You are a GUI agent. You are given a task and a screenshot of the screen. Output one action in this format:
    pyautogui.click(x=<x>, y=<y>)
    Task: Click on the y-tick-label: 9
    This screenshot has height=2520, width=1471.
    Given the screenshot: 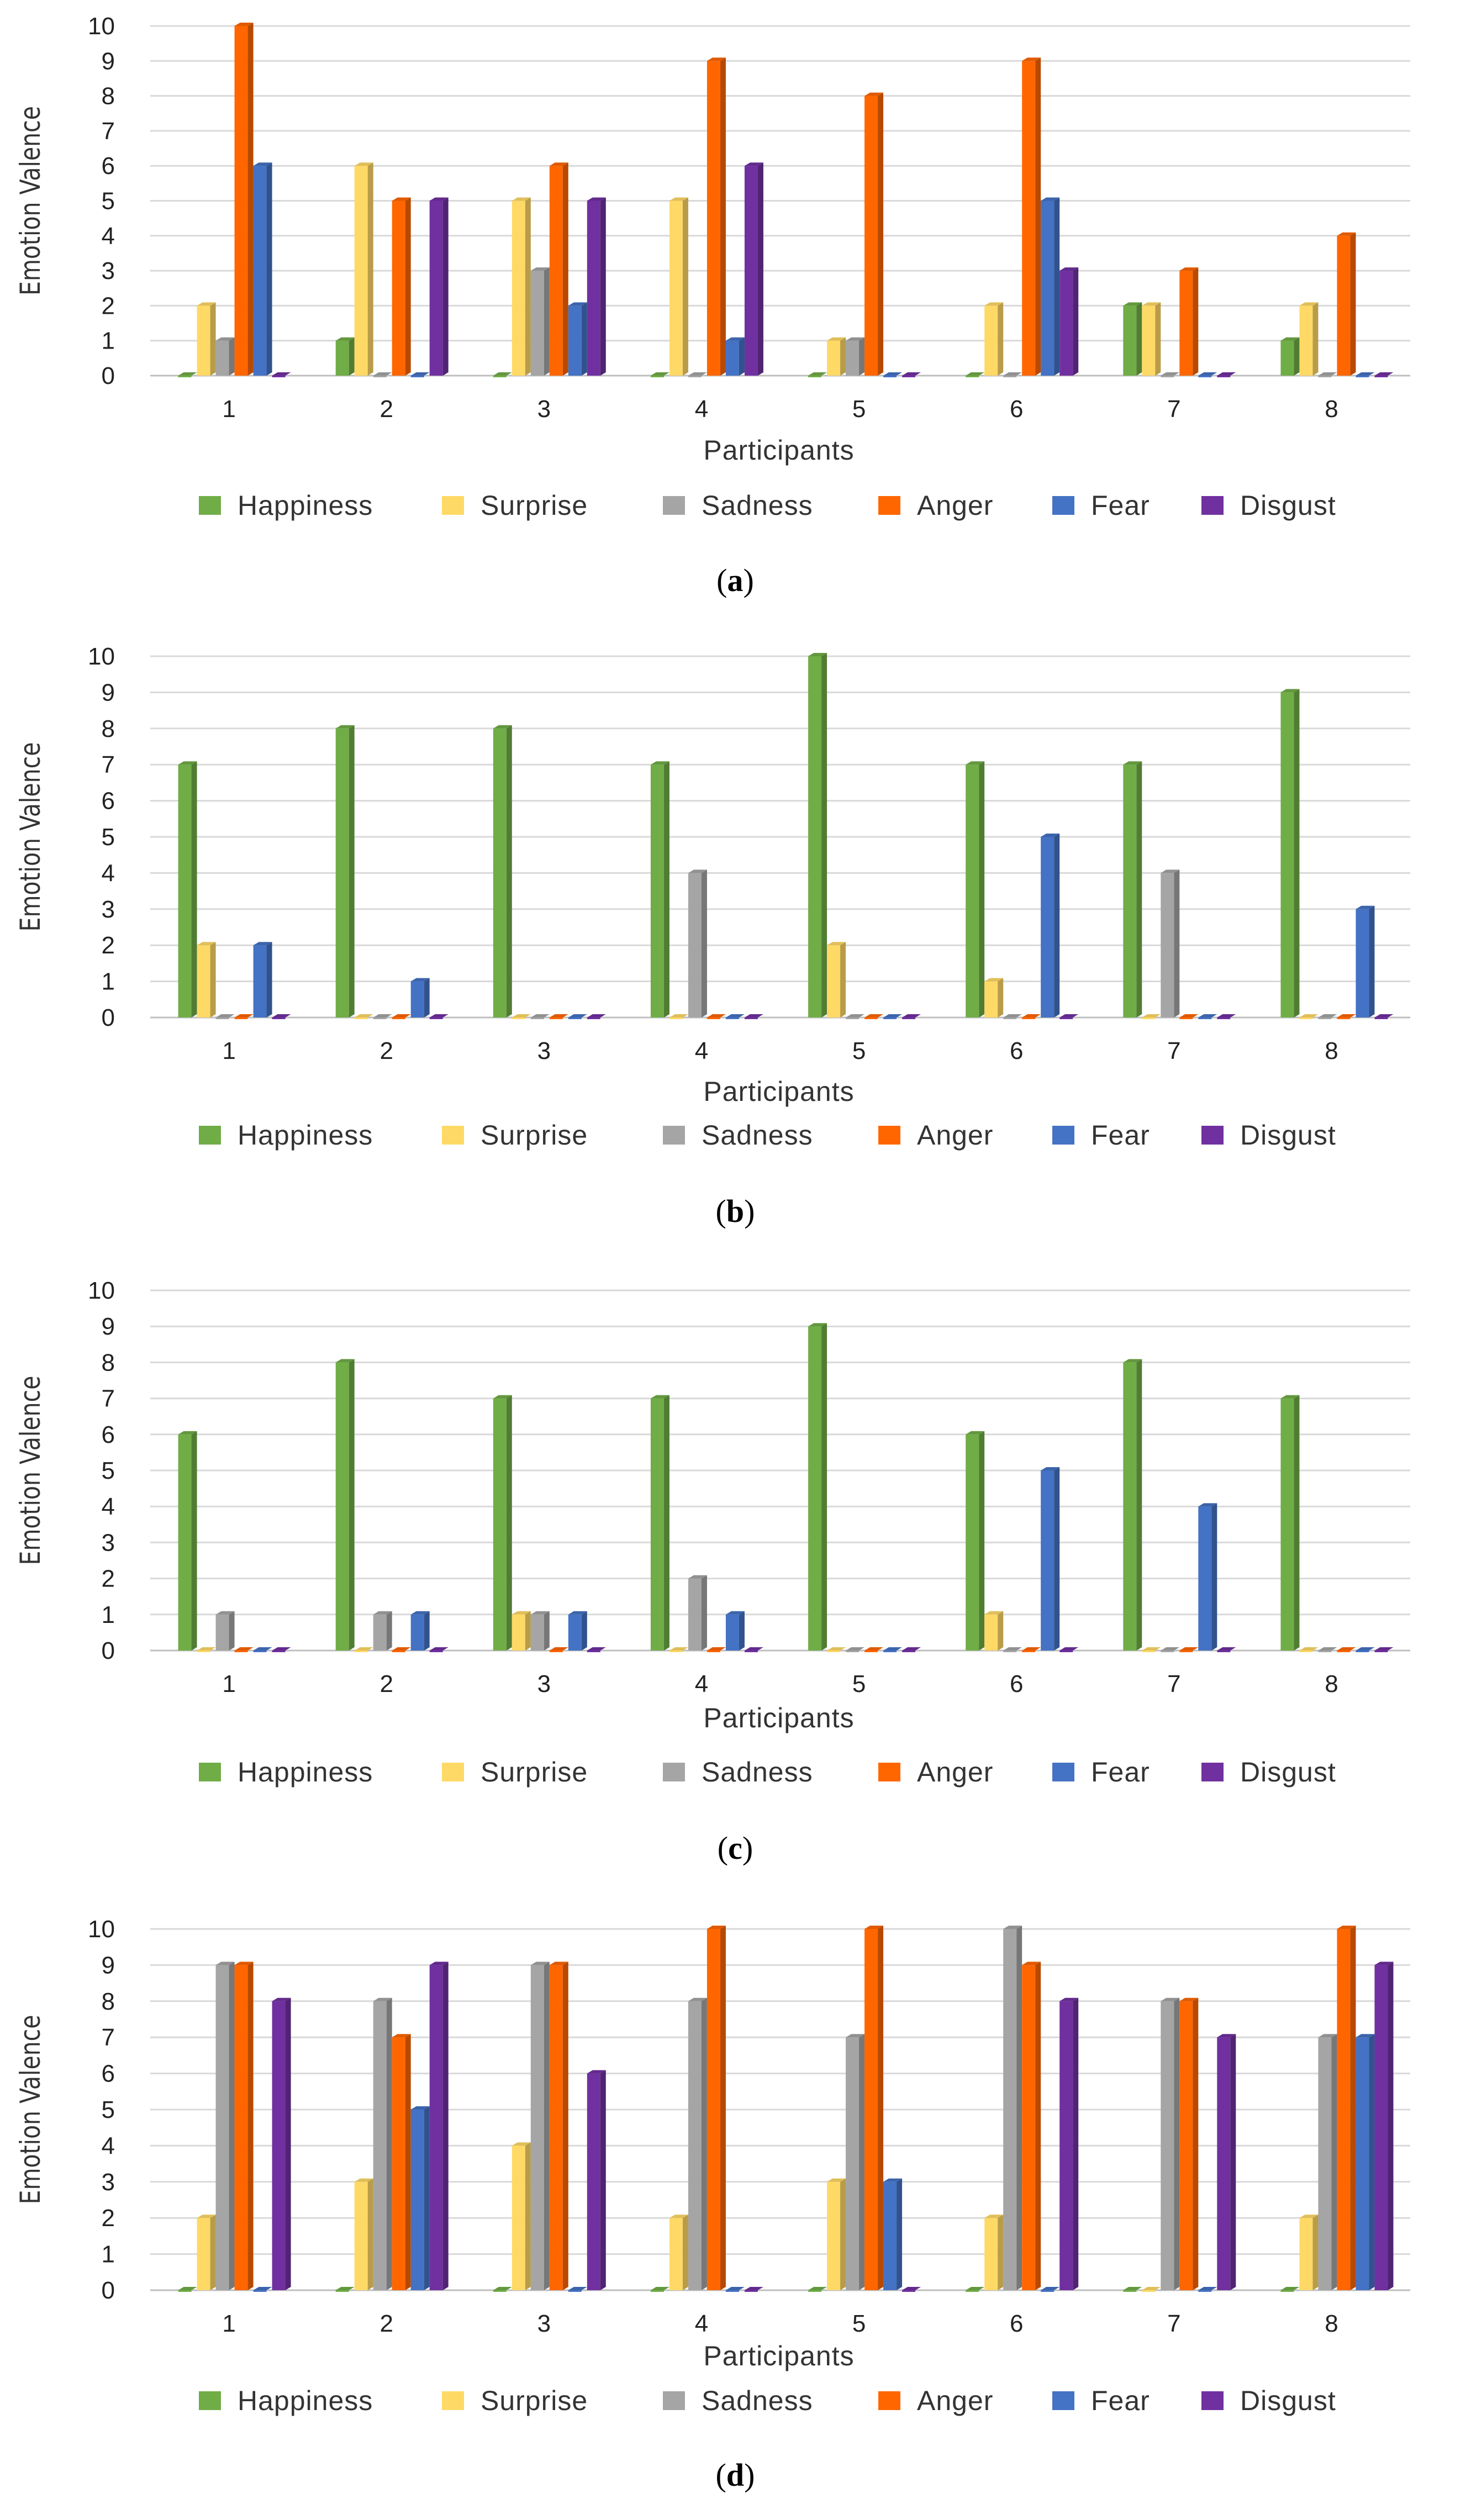 What is the action you would take?
    pyautogui.click(x=108, y=692)
    